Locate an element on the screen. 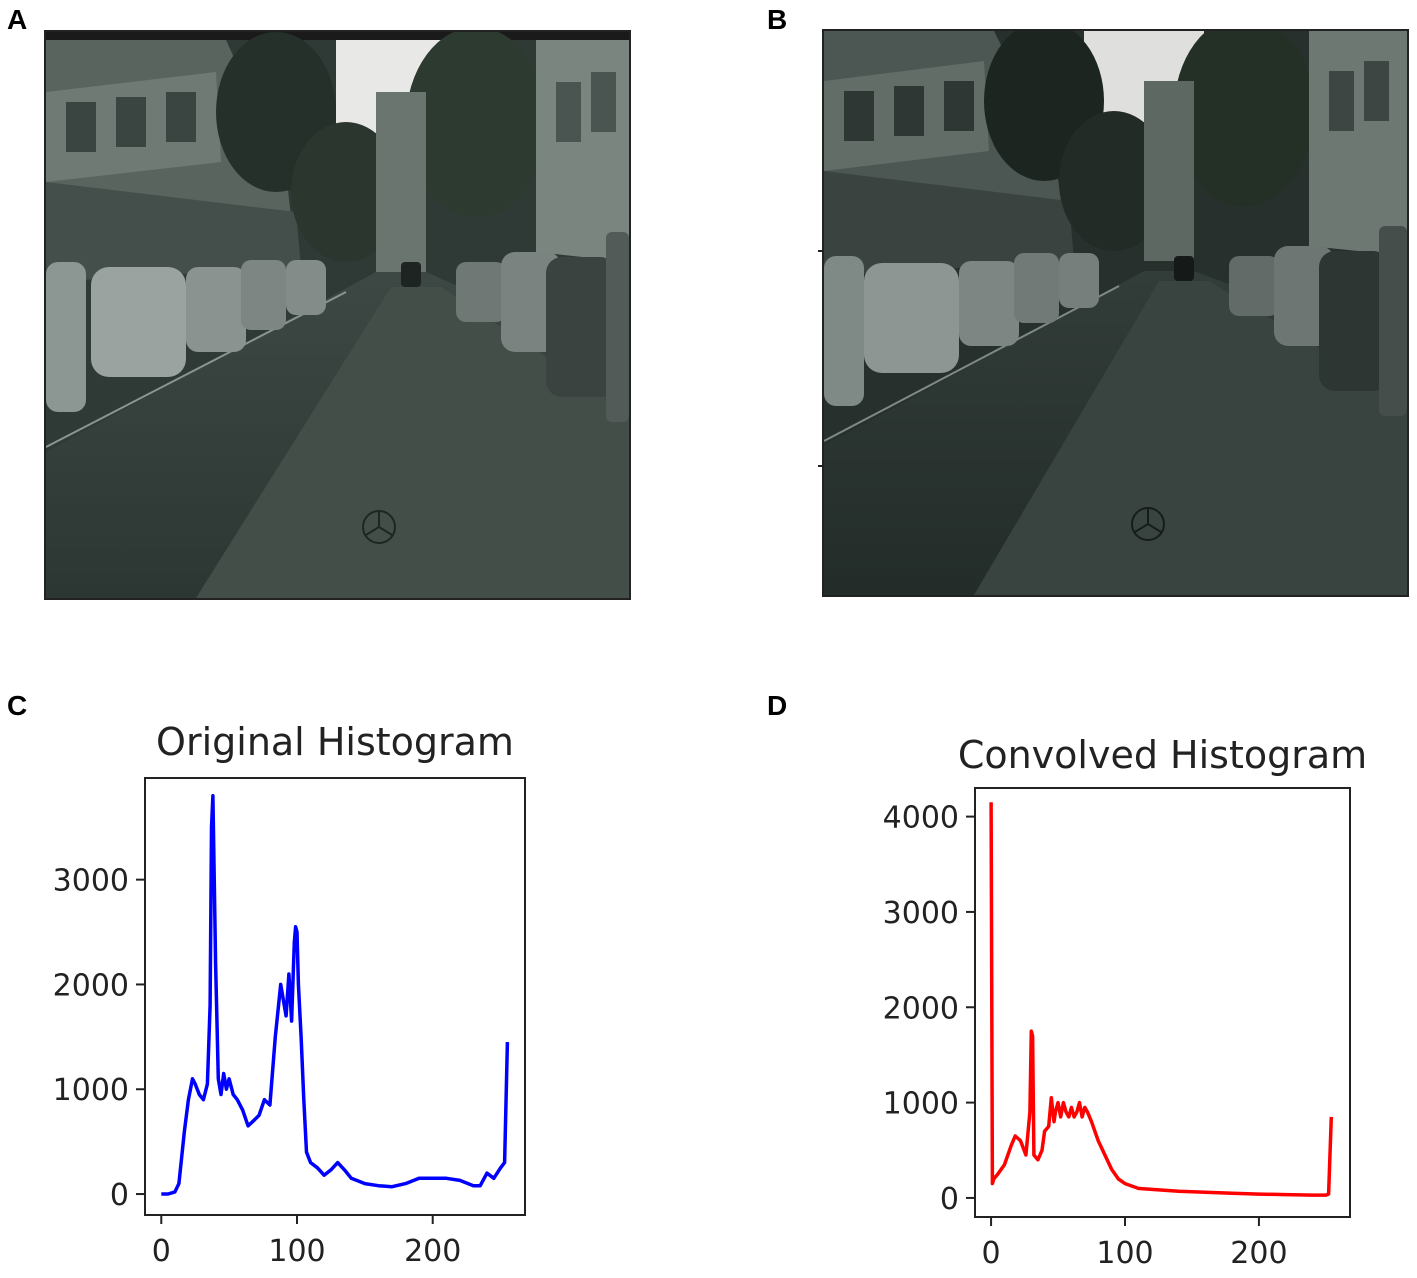  panel-letter-b: B is located at coordinates (777, 19).